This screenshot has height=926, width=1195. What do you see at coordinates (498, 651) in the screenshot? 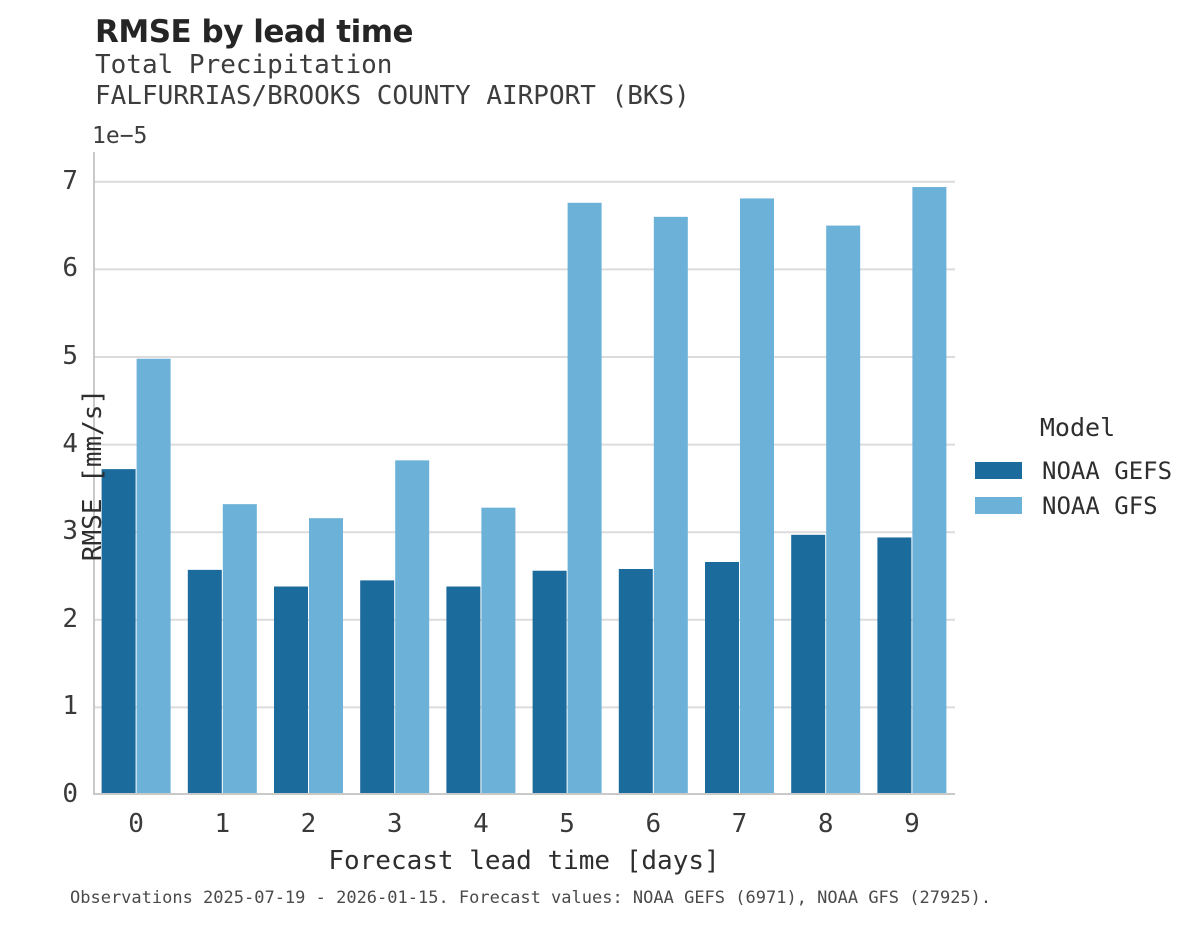
I see `bar-noaa-gfs-day4` at bounding box center [498, 651].